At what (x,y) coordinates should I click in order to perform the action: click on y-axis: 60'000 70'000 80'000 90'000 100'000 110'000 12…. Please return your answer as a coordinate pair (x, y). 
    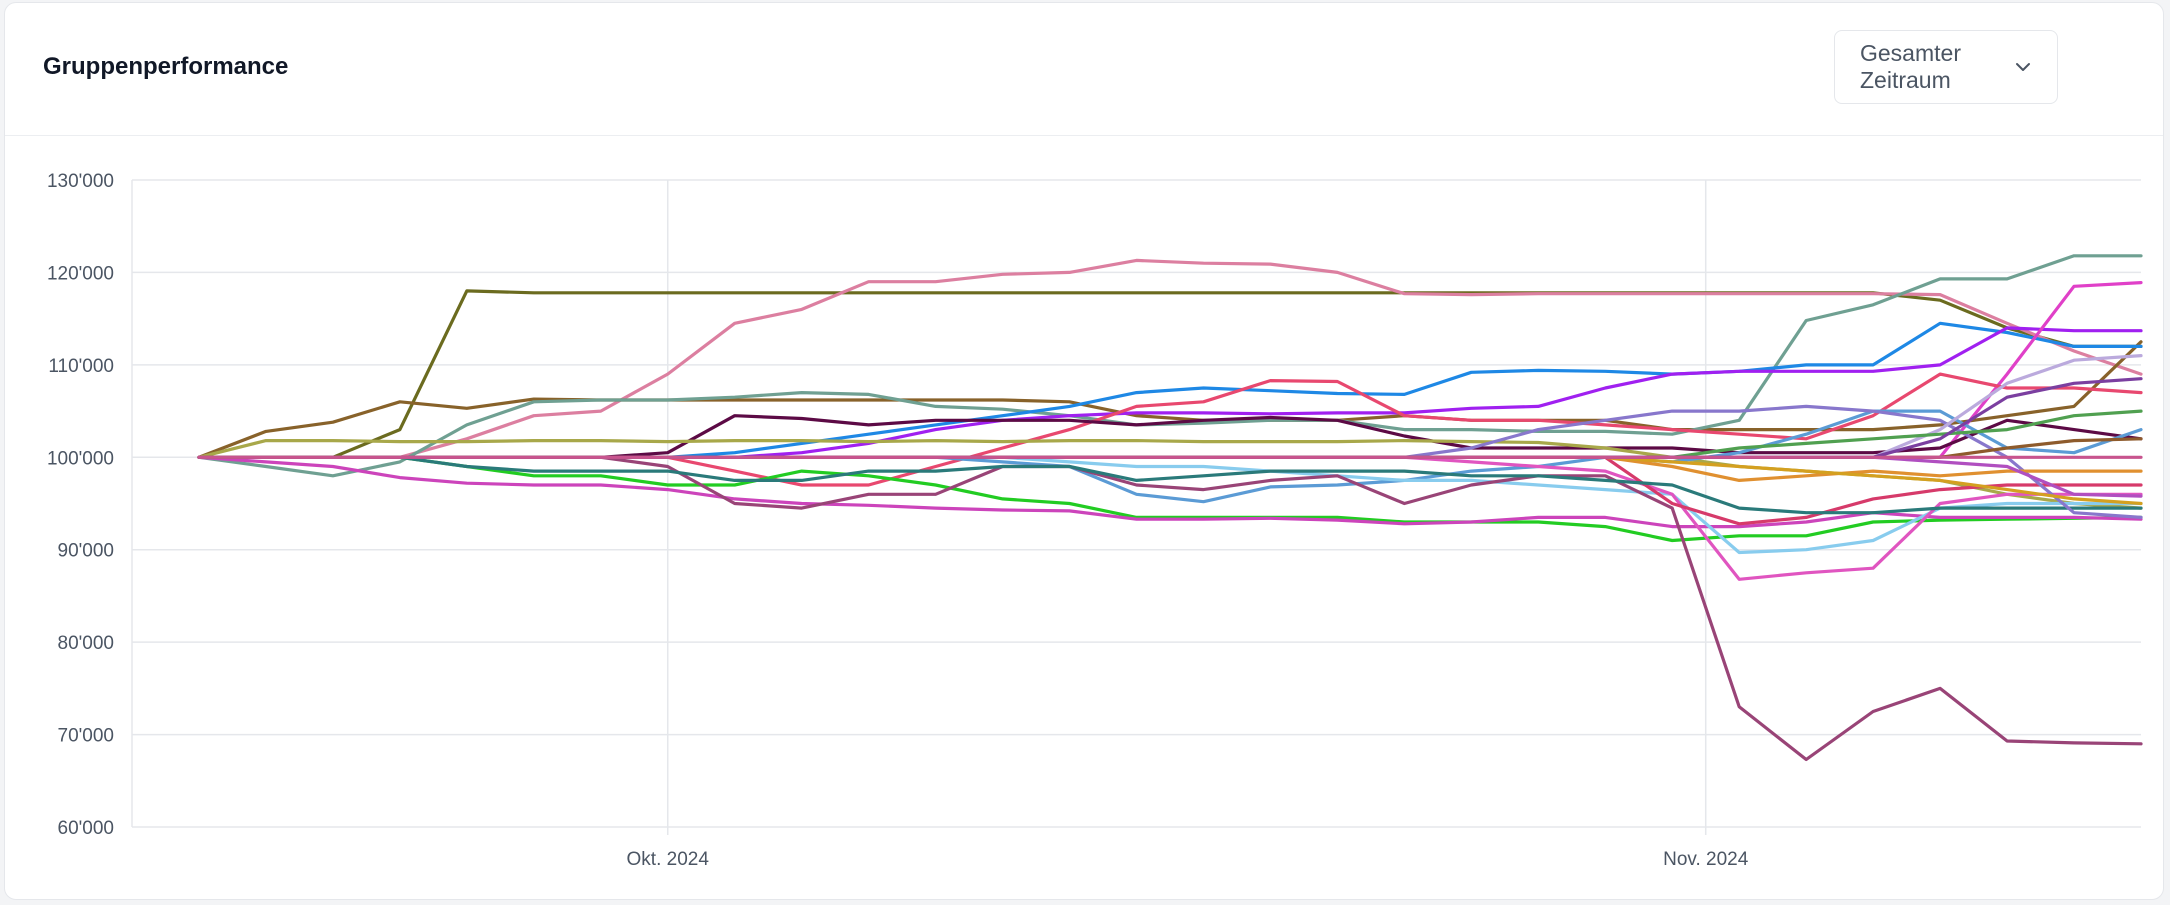
    Looking at the image, I should click on (80, 505).